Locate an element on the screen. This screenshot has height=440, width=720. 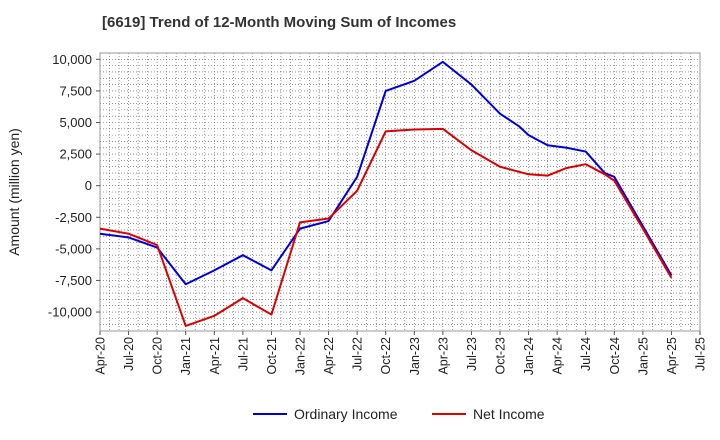
y-tick-label: 5,000 is located at coordinates (75, 122).